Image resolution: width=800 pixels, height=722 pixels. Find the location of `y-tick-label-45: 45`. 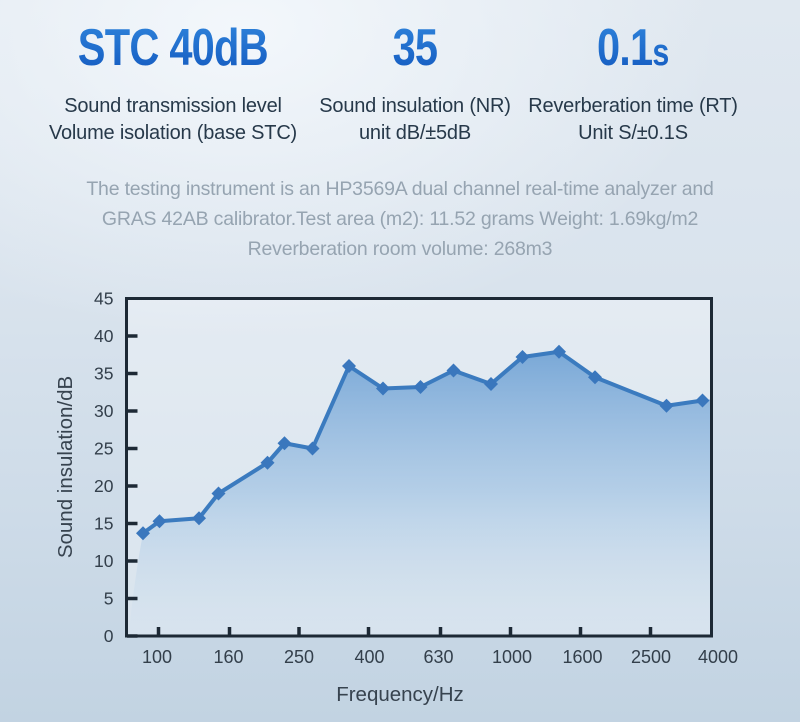

y-tick-label-45: 45 is located at coordinates (103, 299).